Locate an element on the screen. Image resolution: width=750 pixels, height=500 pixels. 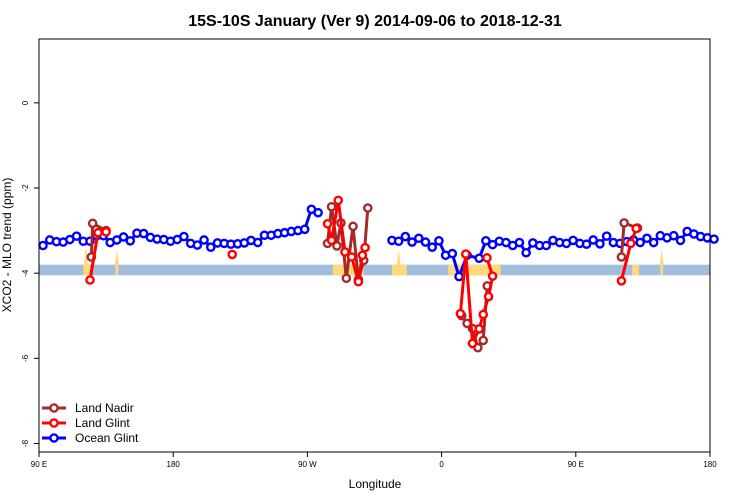
legend-item-land-glint: Land Glint is located at coordinates (86, 423).